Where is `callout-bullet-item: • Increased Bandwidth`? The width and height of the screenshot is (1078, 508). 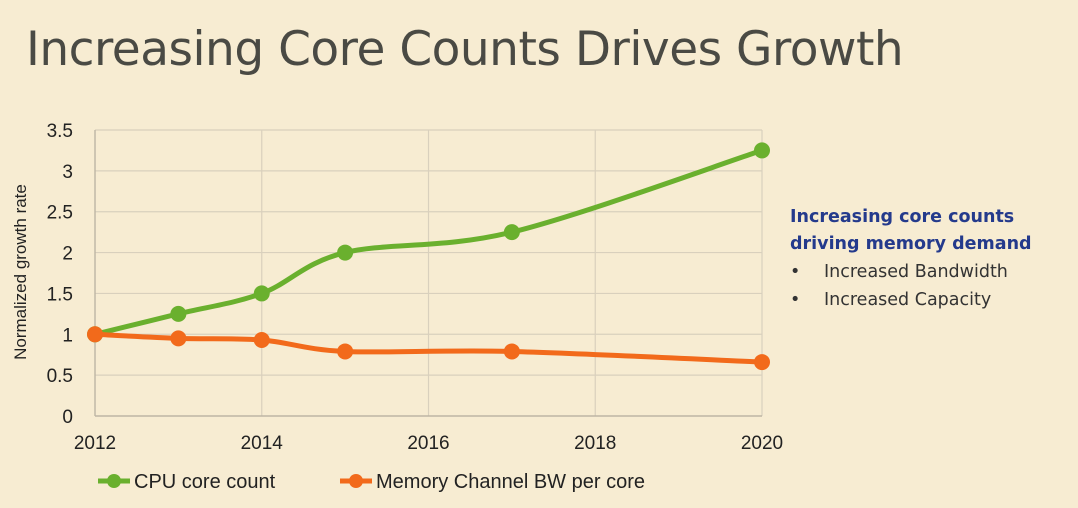 callout-bullet-item: • Increased Bandwidth is located at coordinates (911, 272).